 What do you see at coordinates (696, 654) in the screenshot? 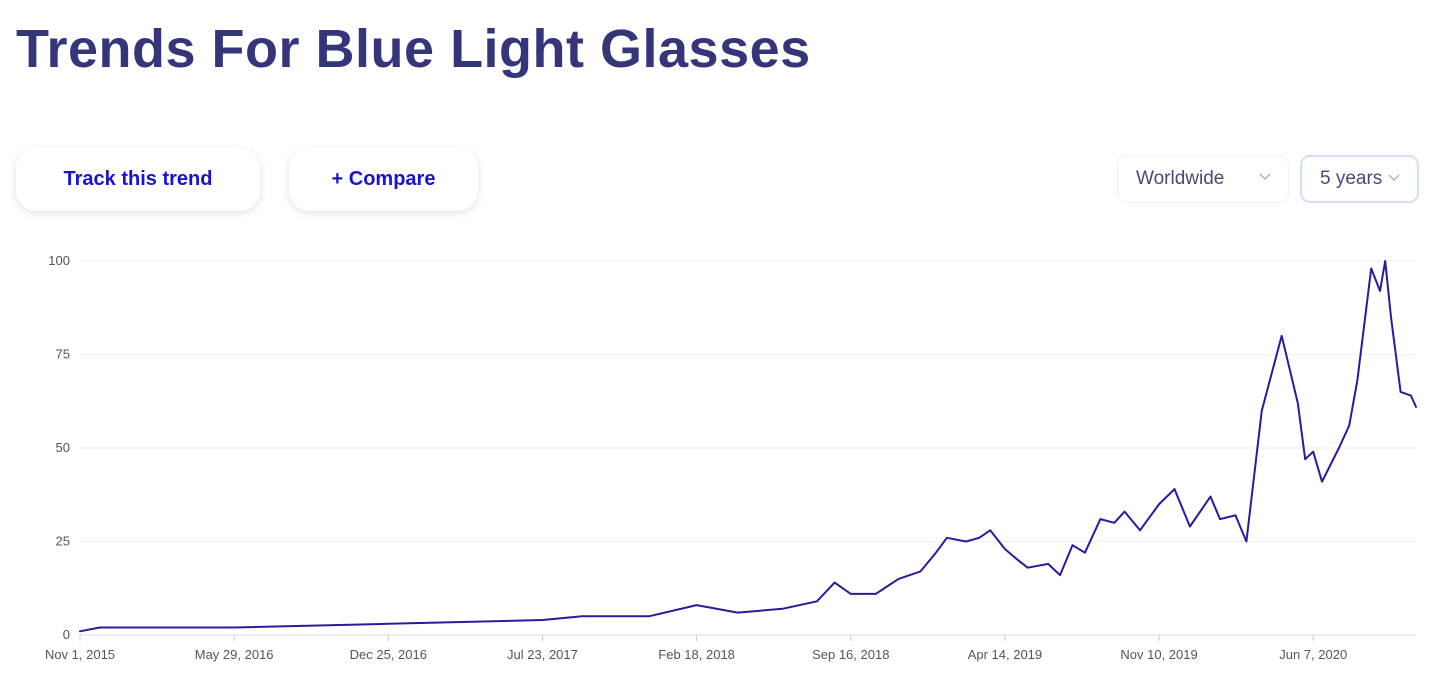
I see `x-tick-label: Feb 18, 2018` at bounding box center [696, 654].